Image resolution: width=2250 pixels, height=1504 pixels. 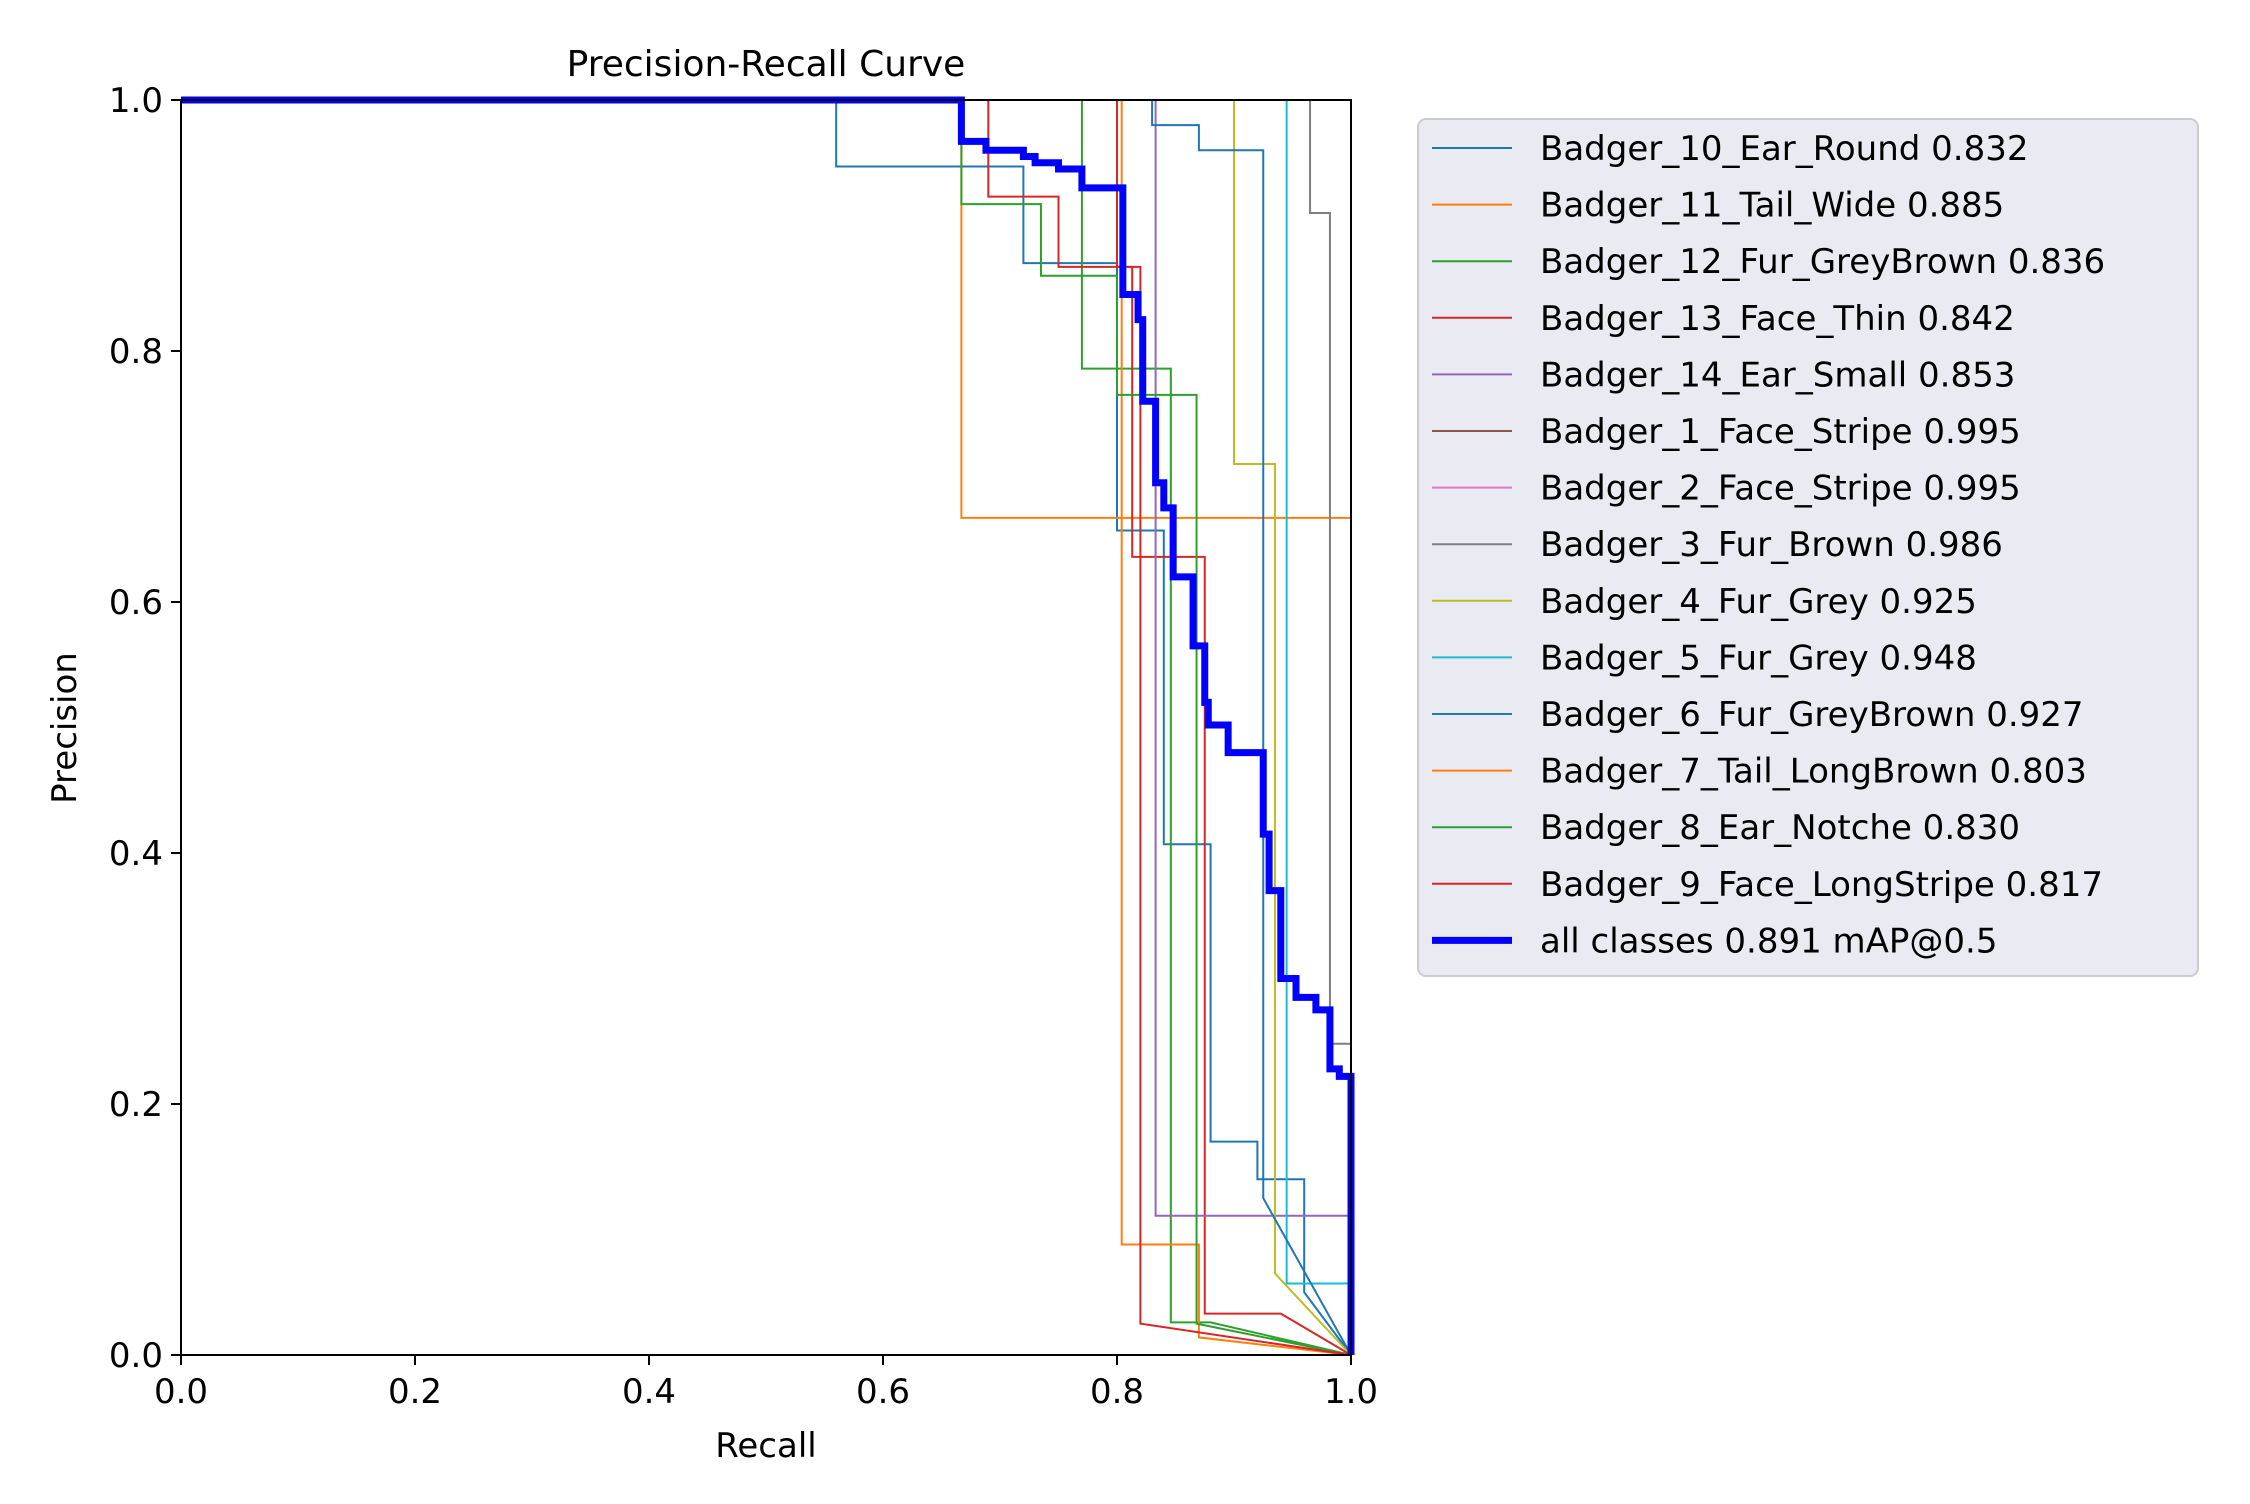 What do you see at coordinates (136, 352) in the screenshot?
I see `y-tick-label: 0.8` at bounding box center [136, 352].